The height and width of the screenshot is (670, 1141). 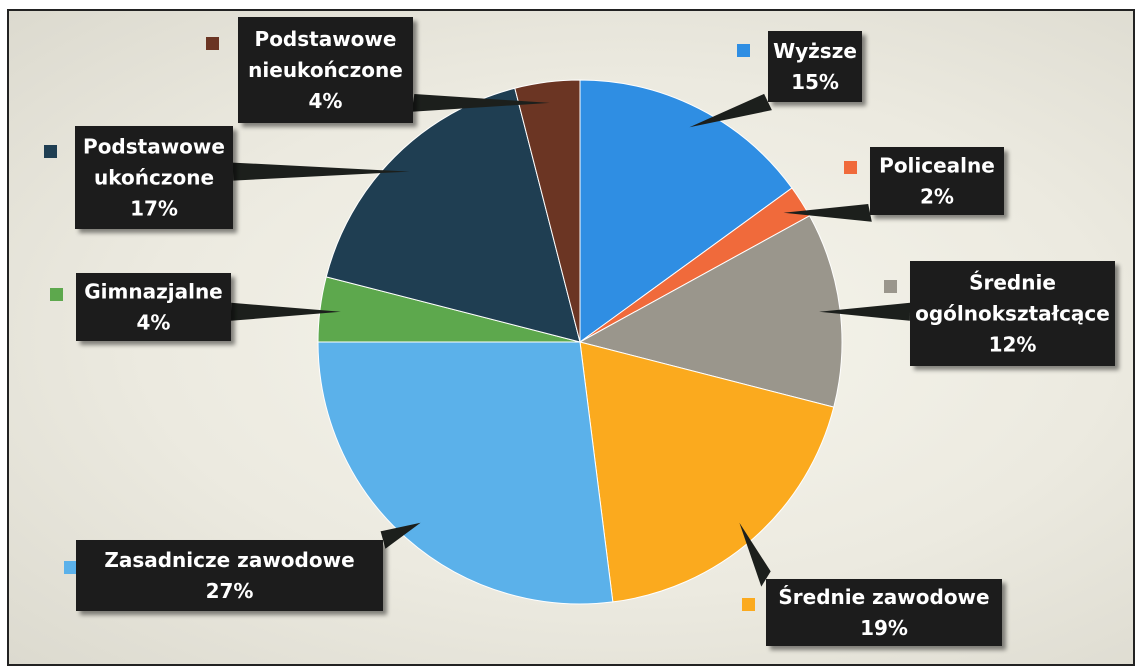 What do you see at coordinates (1013, 345) in the screenshot?
I see `data-label-percent: 12%` at bounding box center [1013, 345].